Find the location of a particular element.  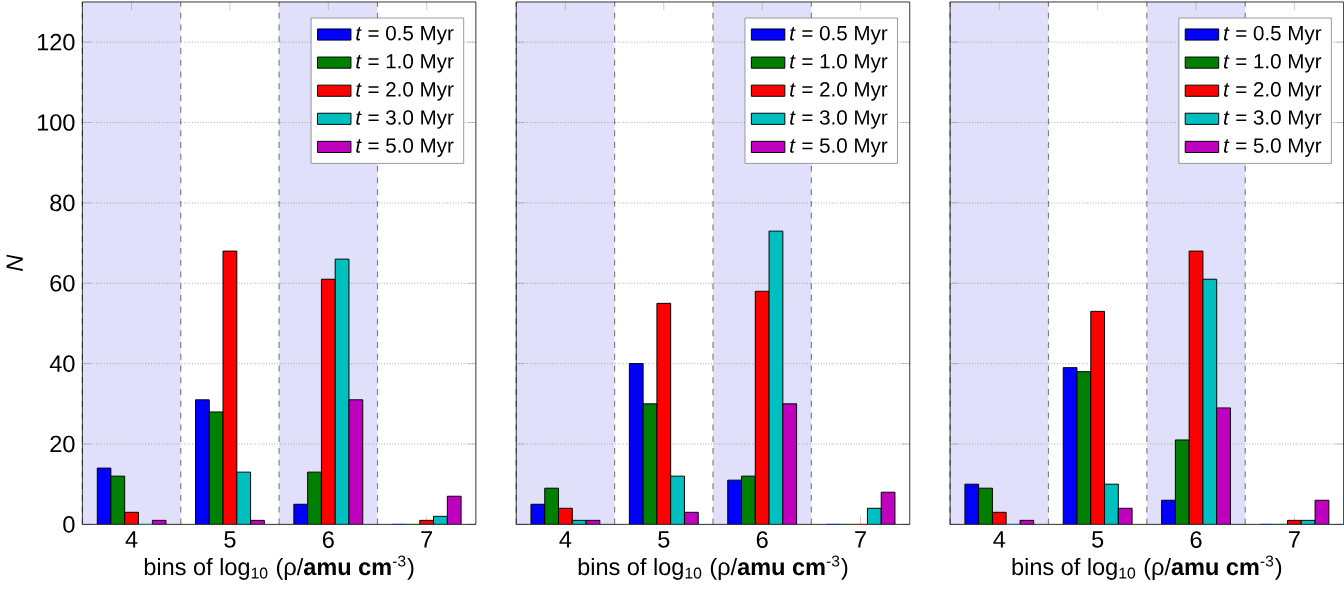

y-tick-label: 120 is located at coordinates (56, 42).